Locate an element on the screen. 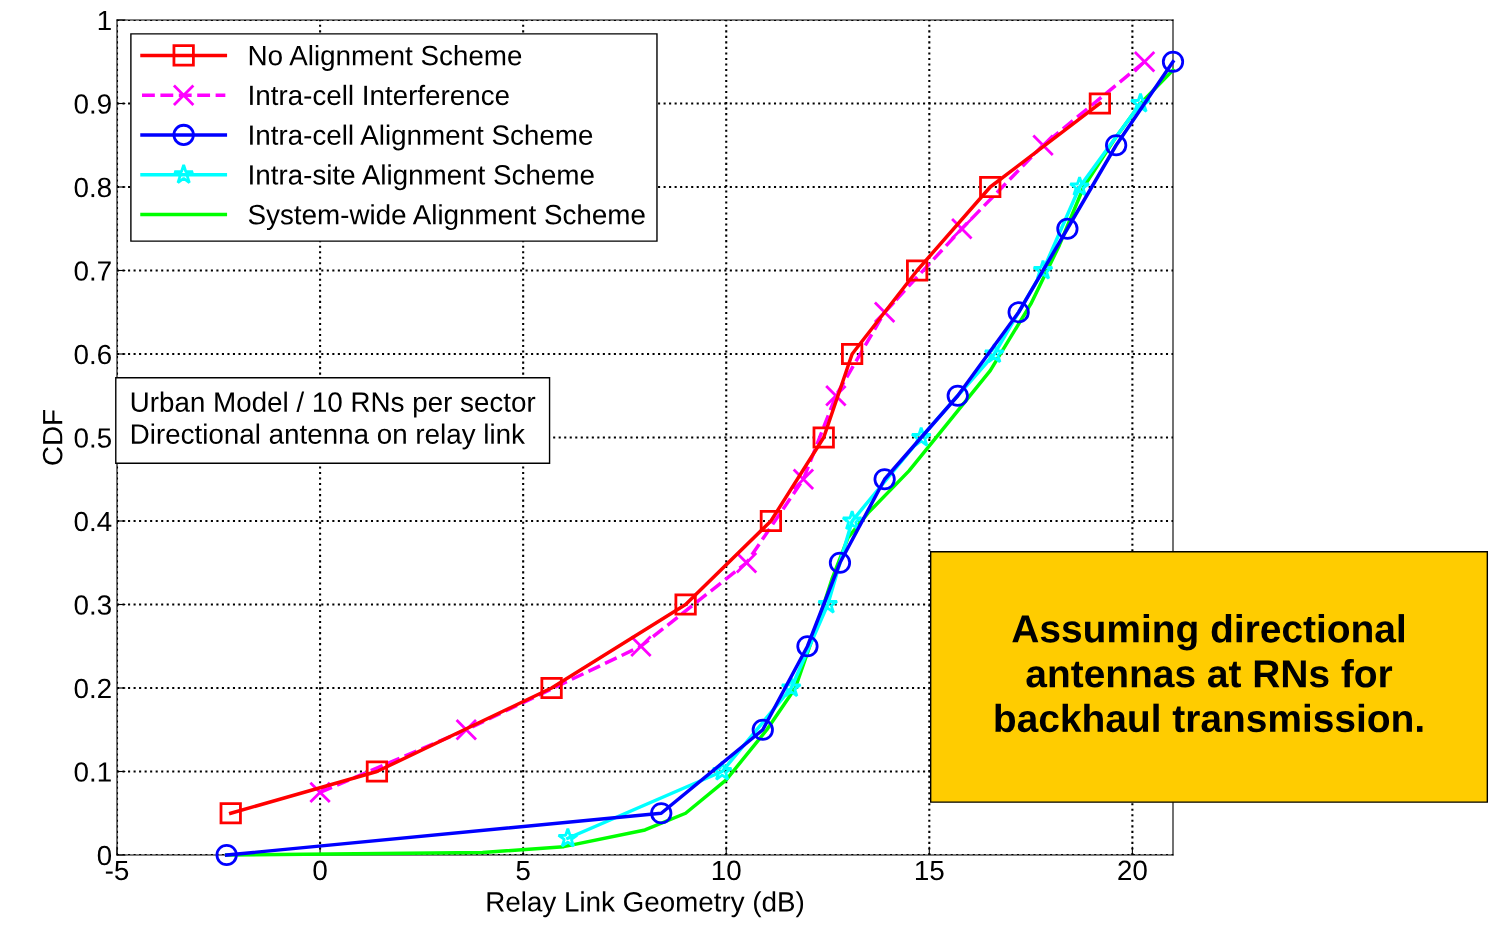  x-tick-label: 20 is located at coordinates (1132, 870).